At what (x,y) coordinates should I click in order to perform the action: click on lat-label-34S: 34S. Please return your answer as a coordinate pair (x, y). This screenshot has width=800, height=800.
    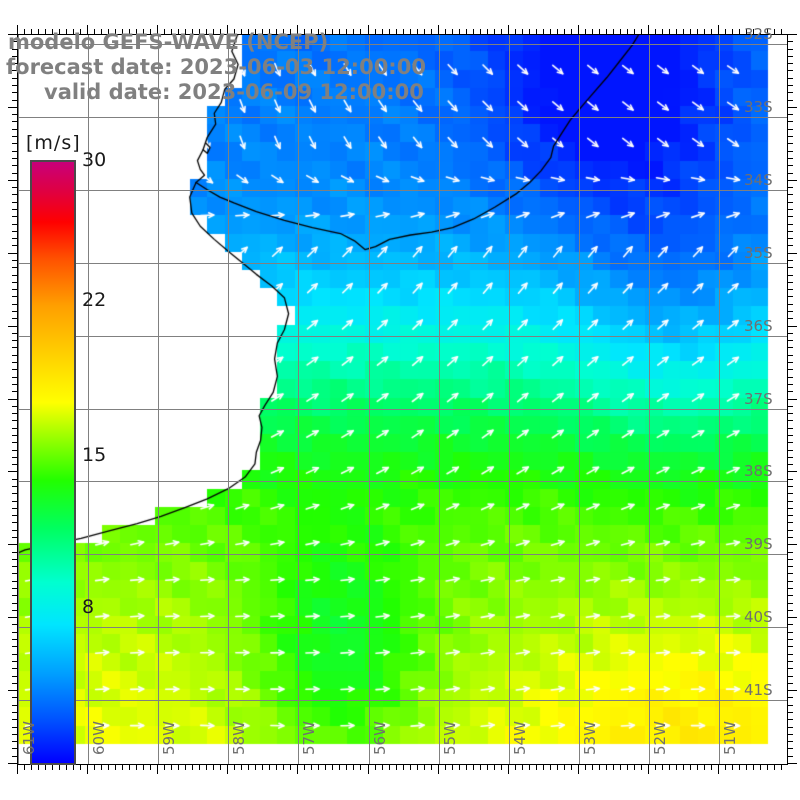
    Looking at the image, I should click on (758, 180).